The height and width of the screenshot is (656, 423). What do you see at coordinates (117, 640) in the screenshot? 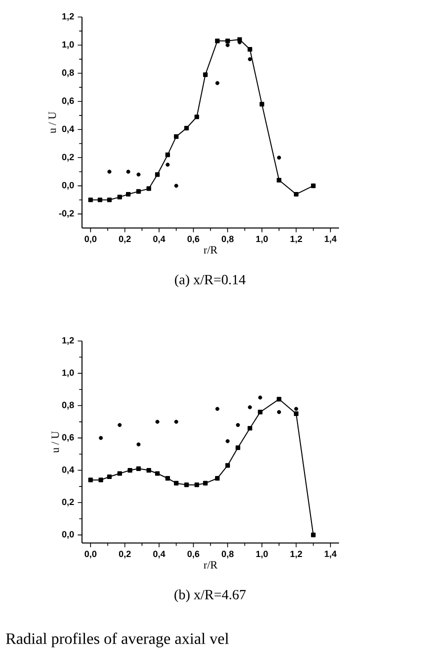
I see `text: Radial profiles of average axial vel` at bounding box center [117, 640].